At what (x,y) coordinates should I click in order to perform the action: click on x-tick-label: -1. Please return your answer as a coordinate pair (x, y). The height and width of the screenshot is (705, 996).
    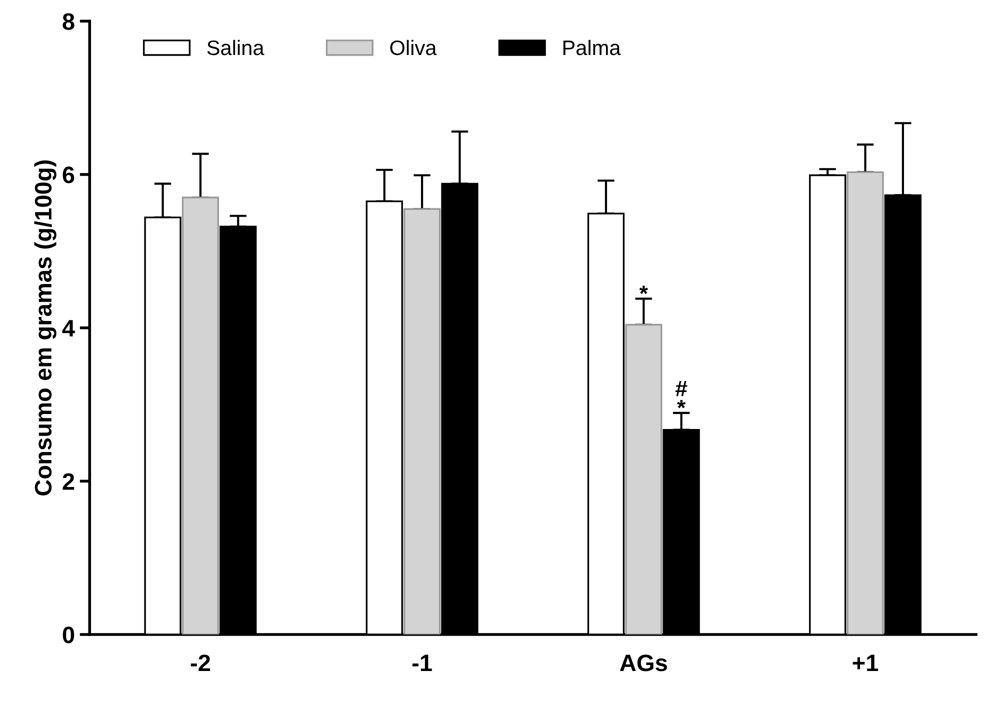
    Looking at the image, I should click on (422, 663).